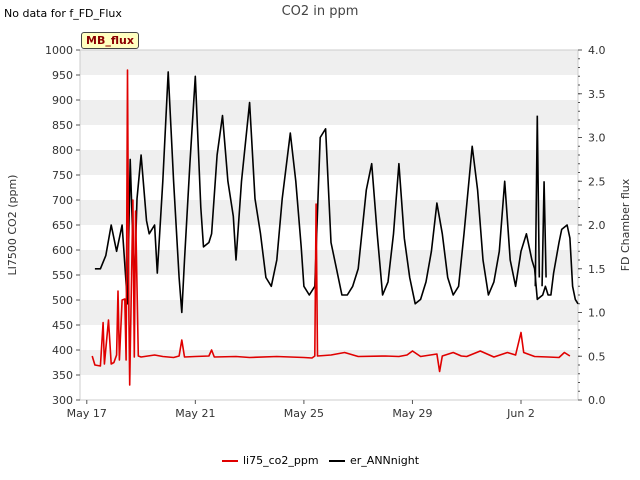  Describe the element at coordinates (281, 460) in the screenshot. I see `legend-label-li75: li75_co2_ppm` at that location.